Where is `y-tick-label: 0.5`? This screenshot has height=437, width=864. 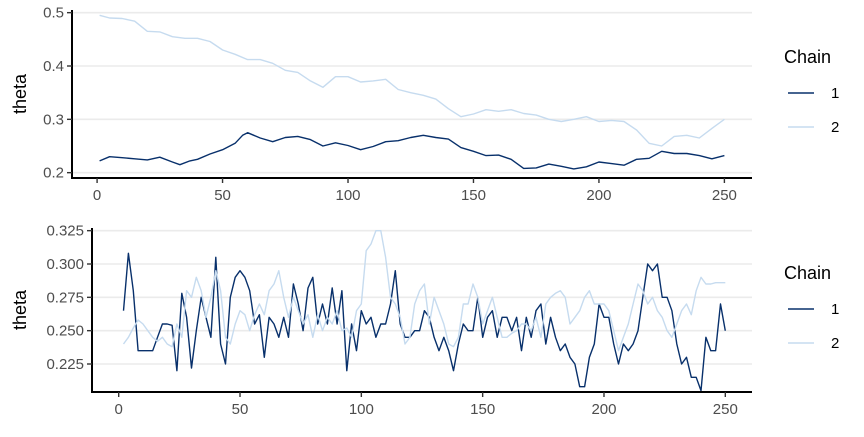 y-tick-label: 0.5 is located at coordinates (53, 13).